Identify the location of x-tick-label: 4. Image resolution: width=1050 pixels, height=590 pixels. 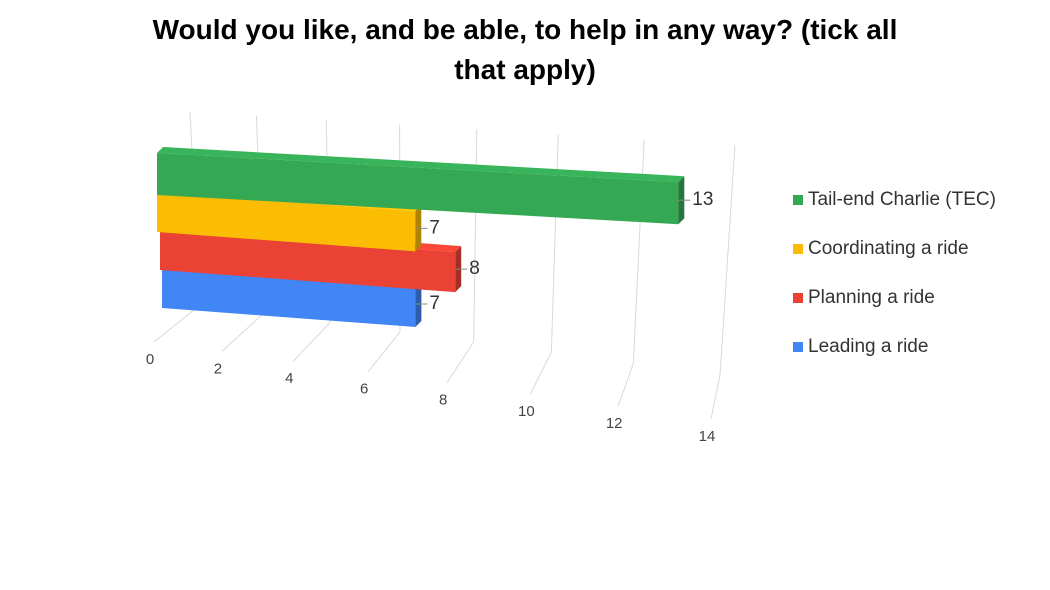
(289, 378).